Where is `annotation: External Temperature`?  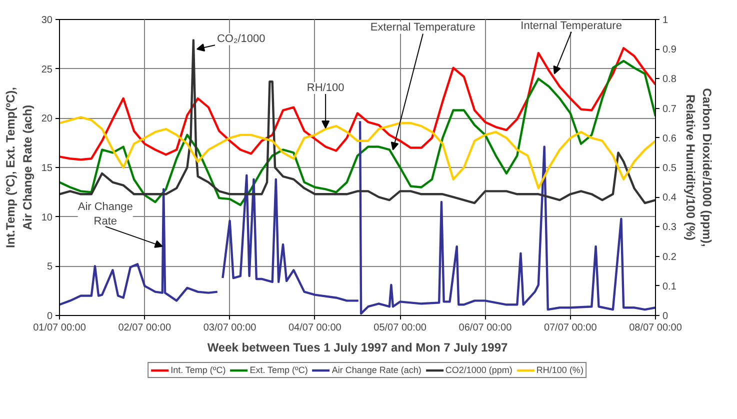
annotation: External Temperature is located at coordinates (423, 28).